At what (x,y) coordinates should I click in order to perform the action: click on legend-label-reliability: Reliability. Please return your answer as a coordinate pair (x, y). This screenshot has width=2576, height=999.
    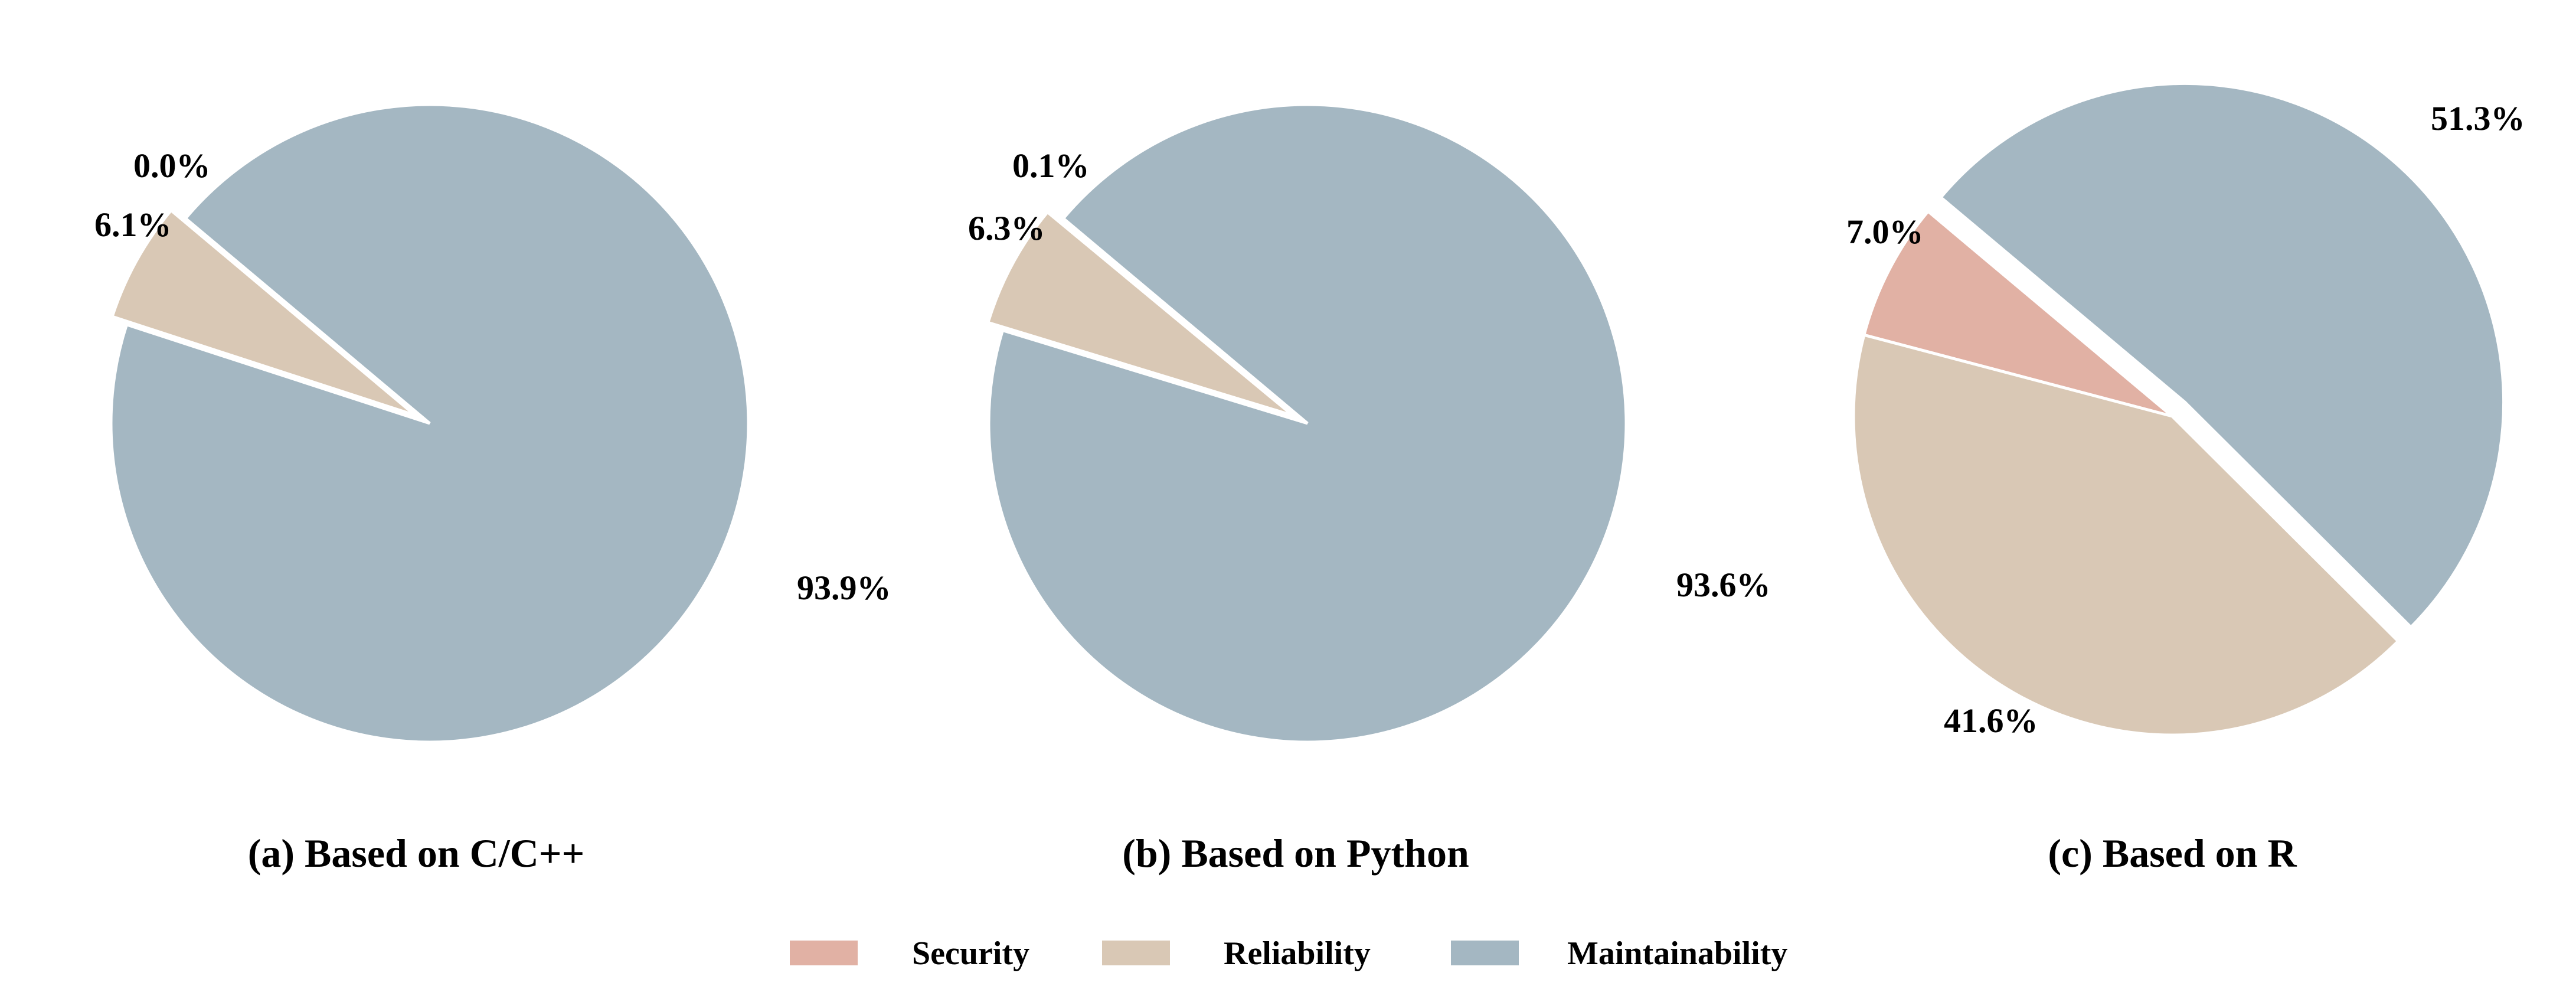
    Looking at the image, I should click on (1297, 954).